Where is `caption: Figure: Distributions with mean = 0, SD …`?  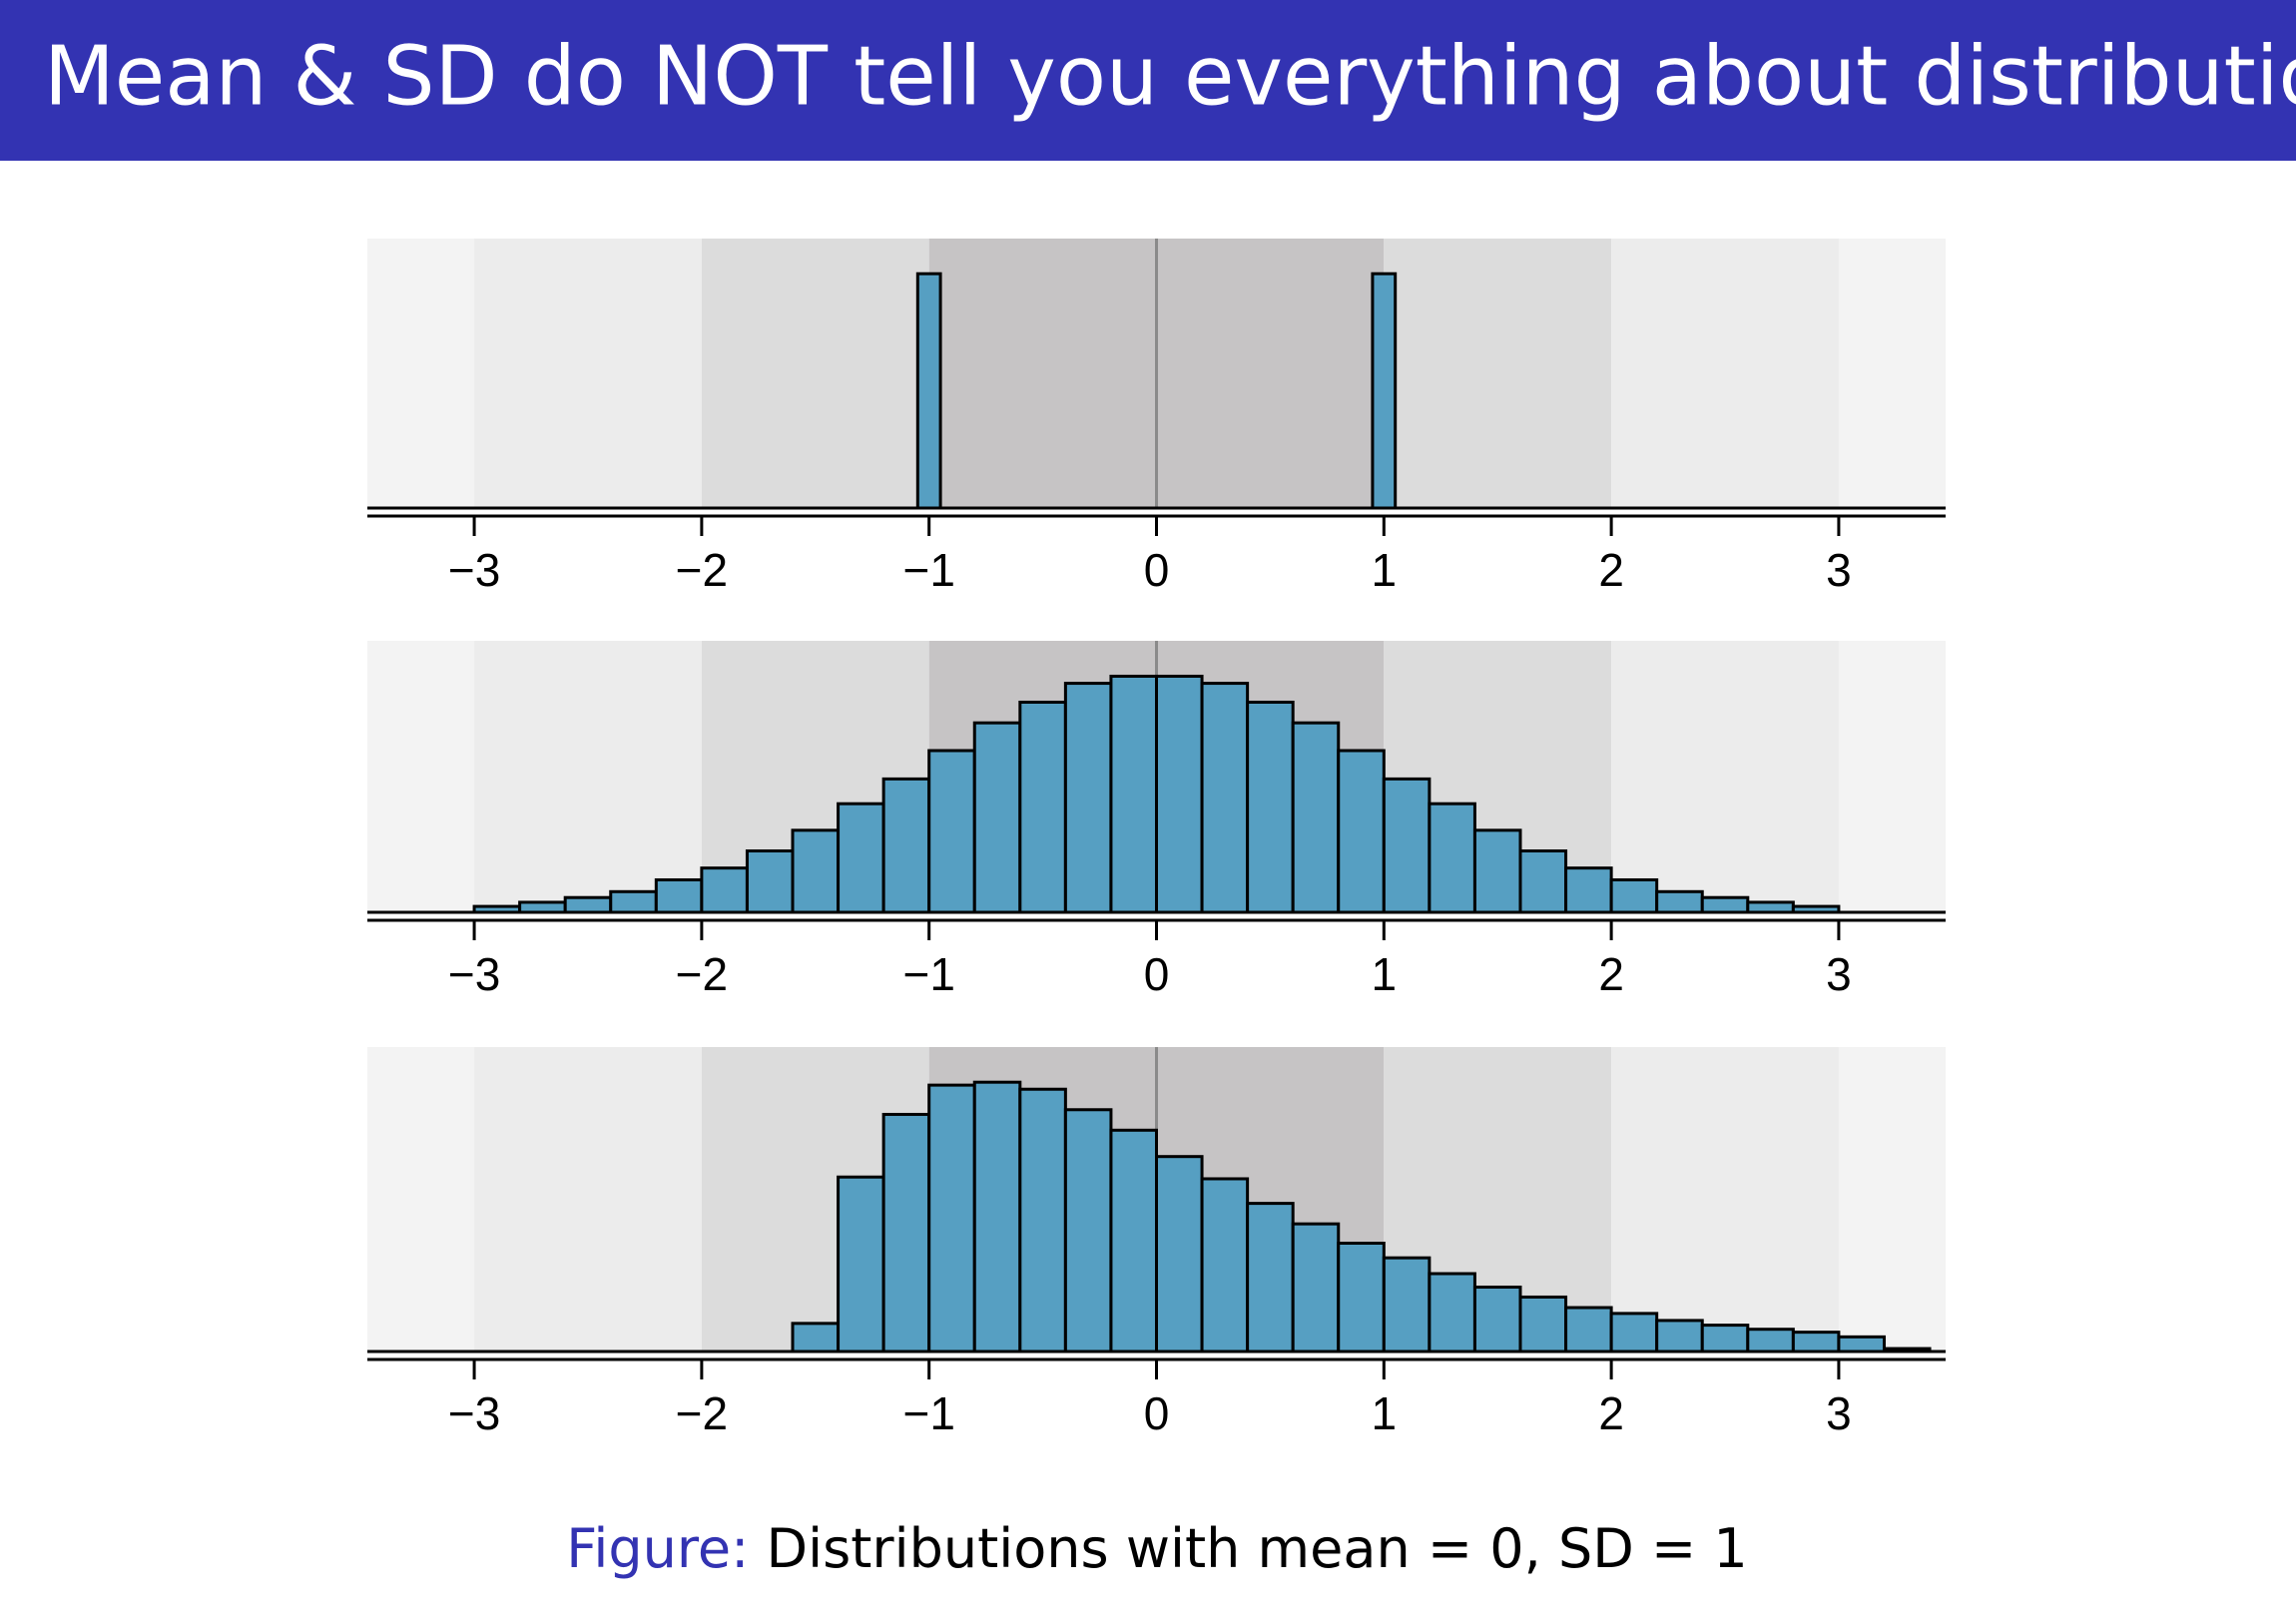 caption: Figure: Distributions with mean = 0, SD … is located at coordinates (1157, 1548).